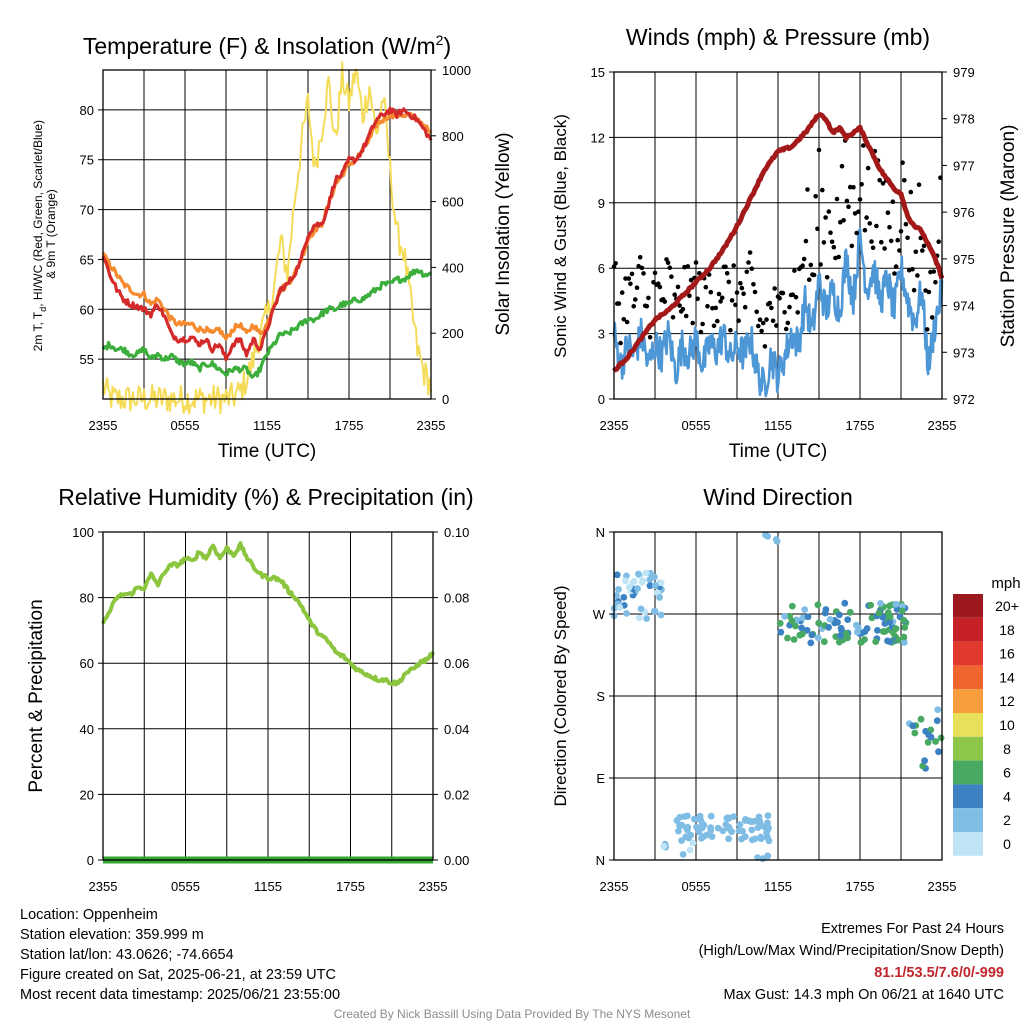  What do you see at coordinates (1007, 606) in the screenshot?
I see `colorbar-label: 20+` at bounding box center [1007, 606].